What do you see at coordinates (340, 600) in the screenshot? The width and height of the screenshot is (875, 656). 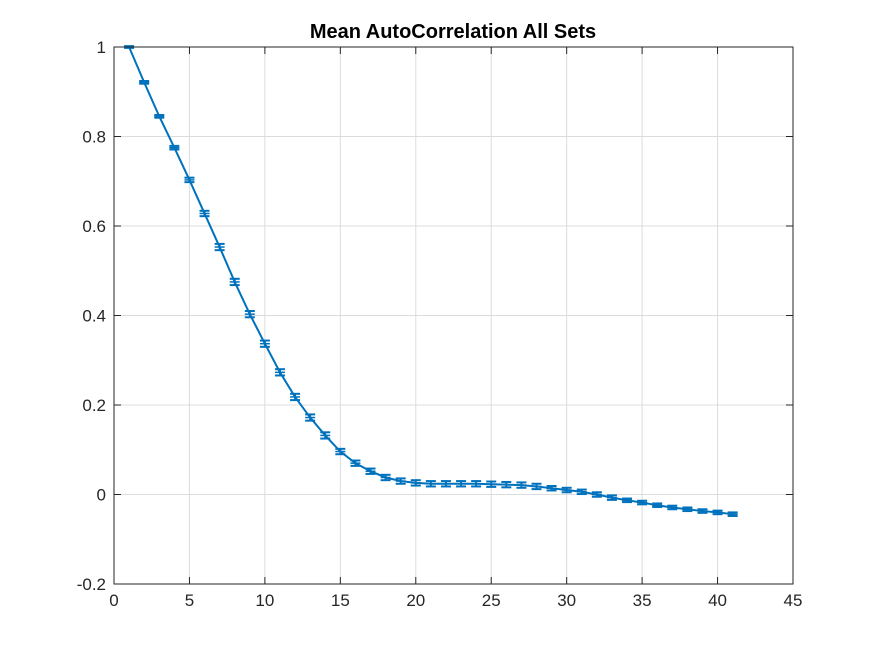 I see `x-tick-label: 15` at bounding box center [340, 600].